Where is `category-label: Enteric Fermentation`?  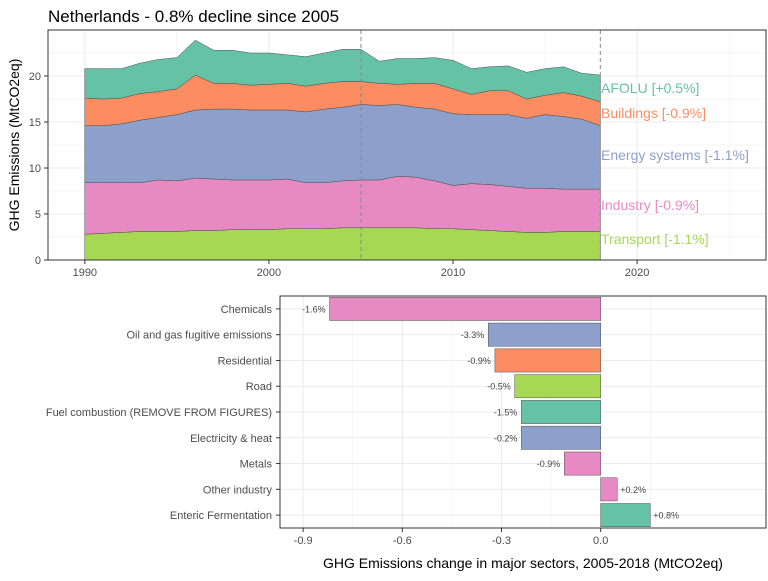
category-label: Enteric Fermentation is located at coordinates (221, 516).